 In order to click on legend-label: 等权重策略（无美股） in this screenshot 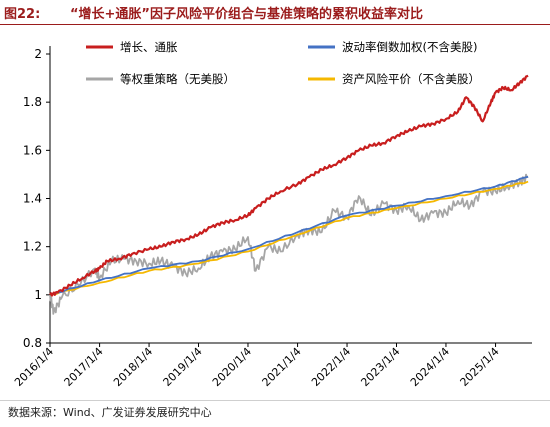, I will do `click(177, 79)`.